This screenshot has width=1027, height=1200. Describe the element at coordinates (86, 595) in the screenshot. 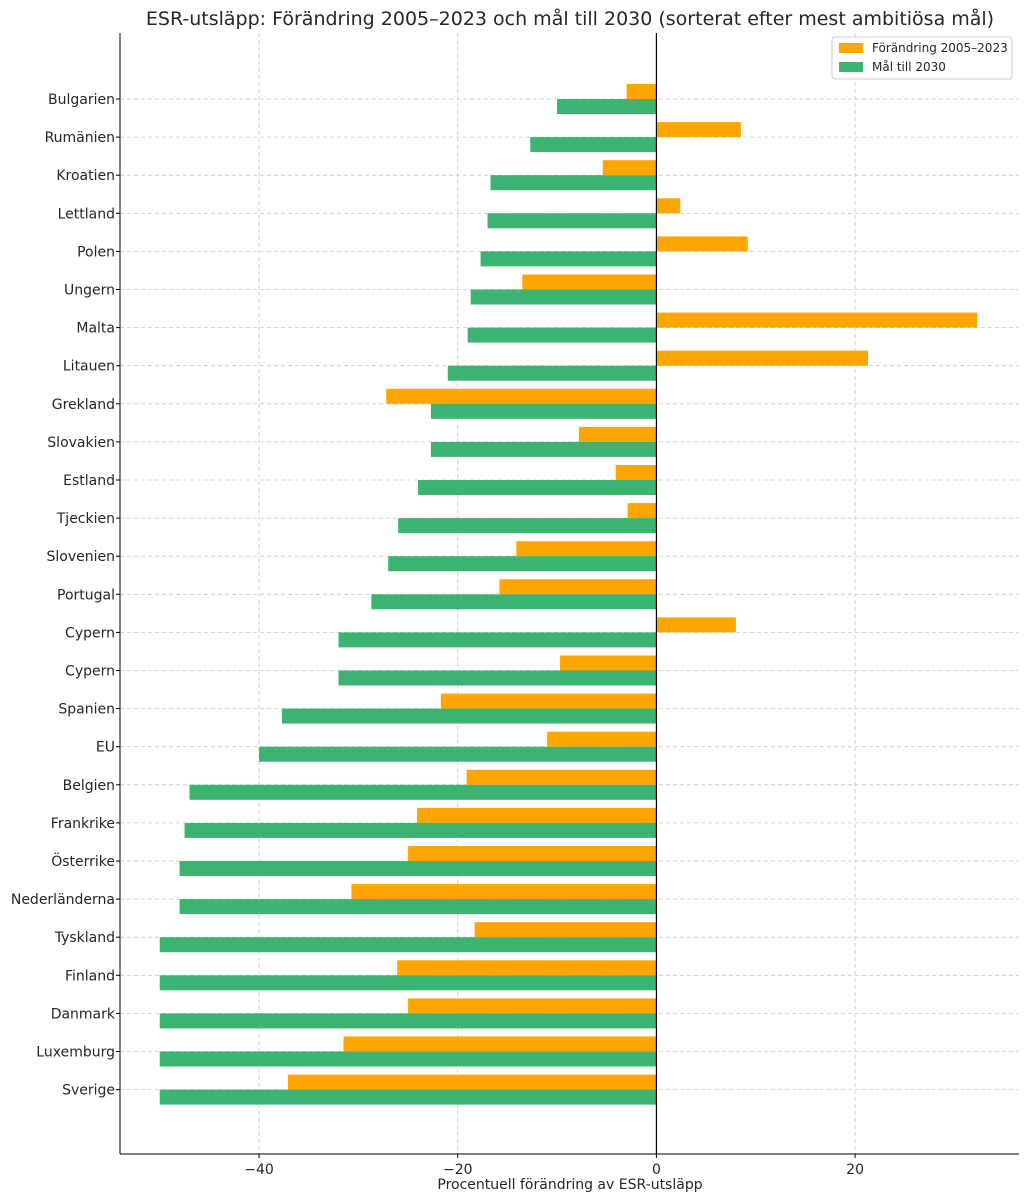

I see `y-tick-label: Portugal` at that location.